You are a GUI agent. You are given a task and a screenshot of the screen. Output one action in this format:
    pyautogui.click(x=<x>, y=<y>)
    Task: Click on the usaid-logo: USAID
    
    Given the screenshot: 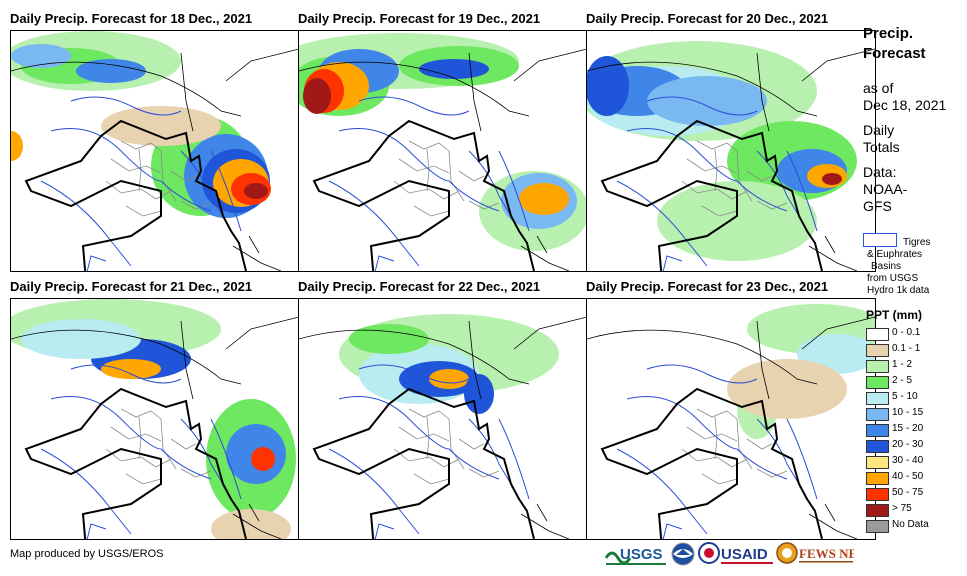 What is the action you would take?
    pyautogui.click(x=736, y=554)
    